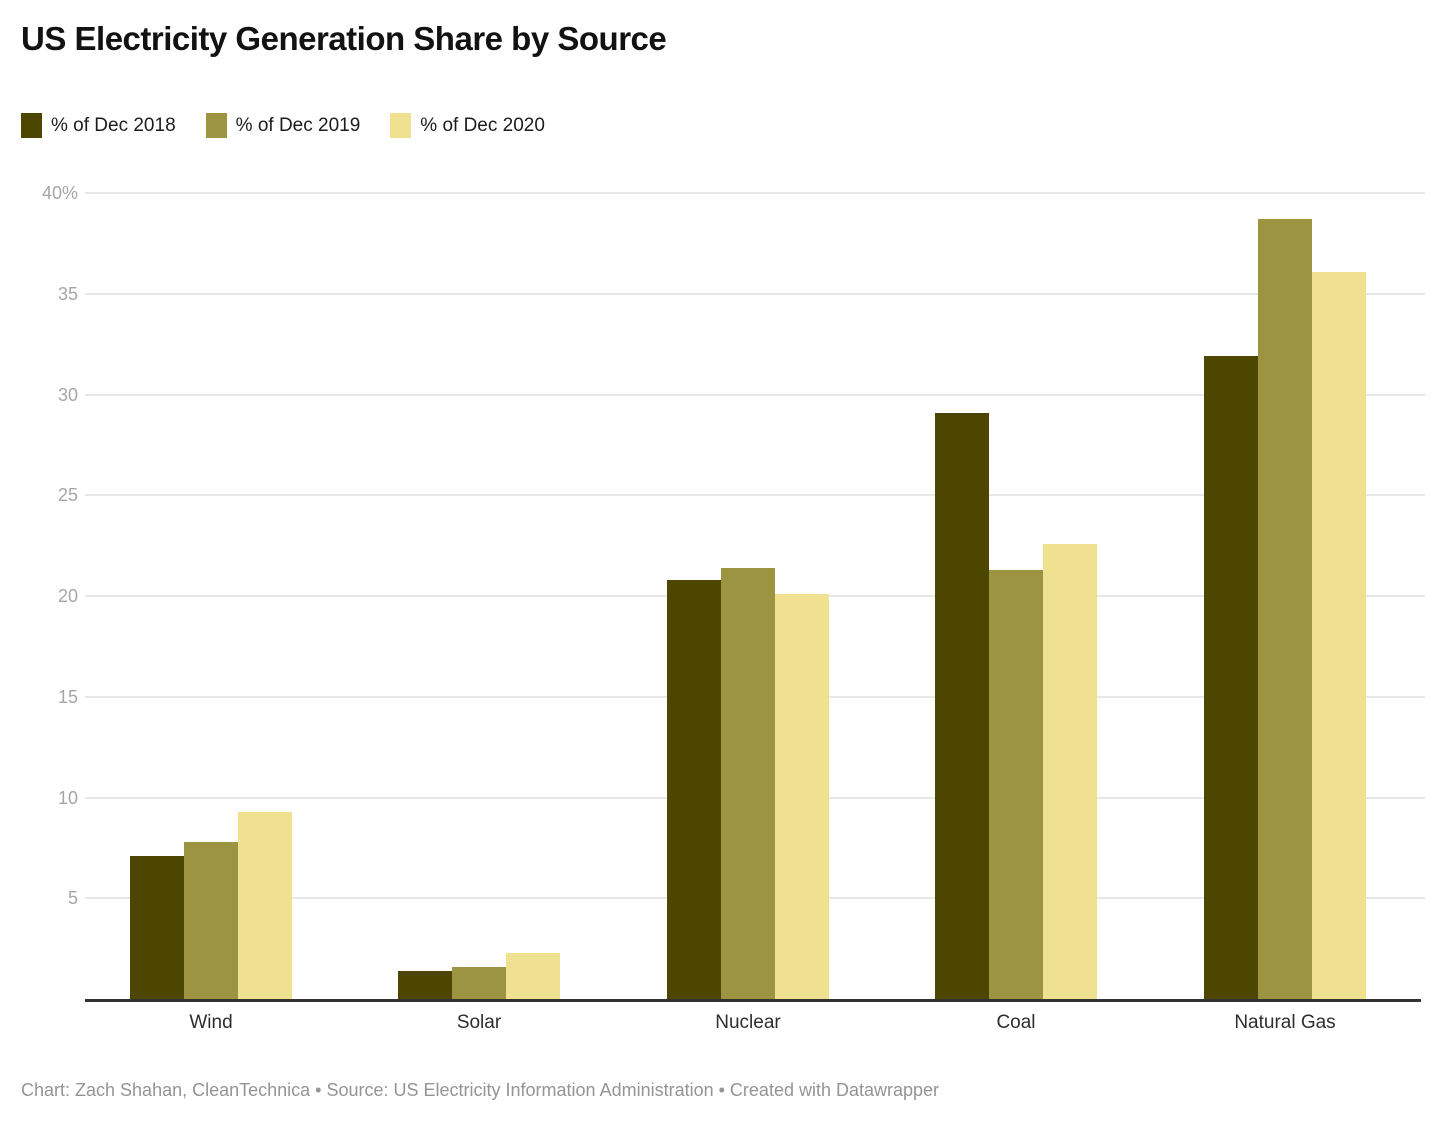 The height and width of the screenshot is (1140, 1440). Describe the element at coordinates (425, 985) in the screenshot. I see `bar-solar-2018` at that location.